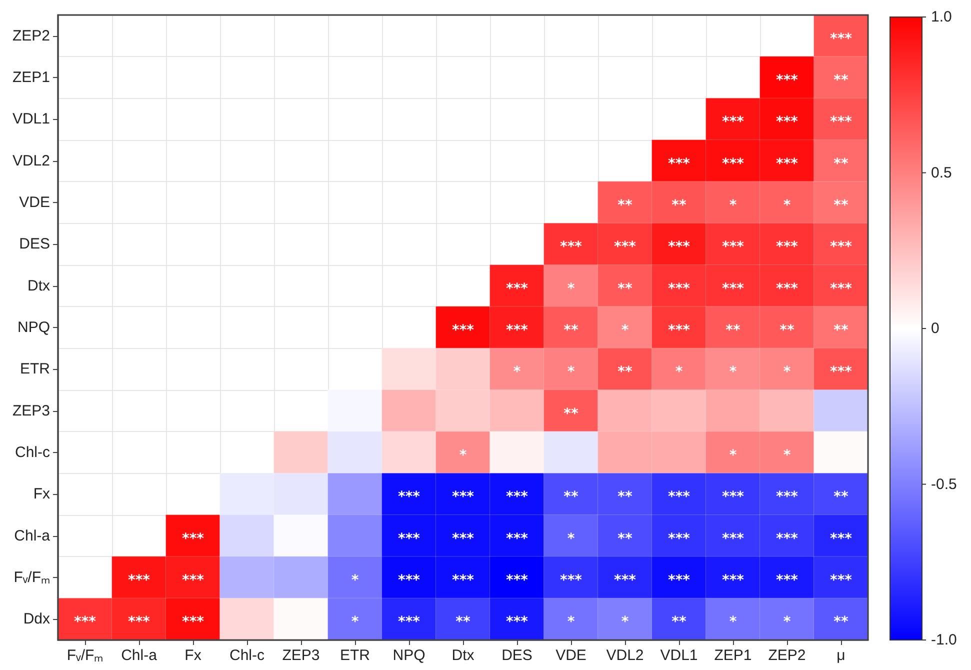  Describe the element at coordinates (31, 119) in the screenshot. I see `y-tick-label: VDL1` at that location.